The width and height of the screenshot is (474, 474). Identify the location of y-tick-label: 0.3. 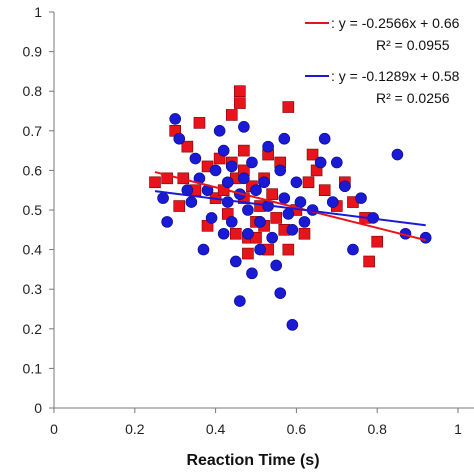
(33, 289).